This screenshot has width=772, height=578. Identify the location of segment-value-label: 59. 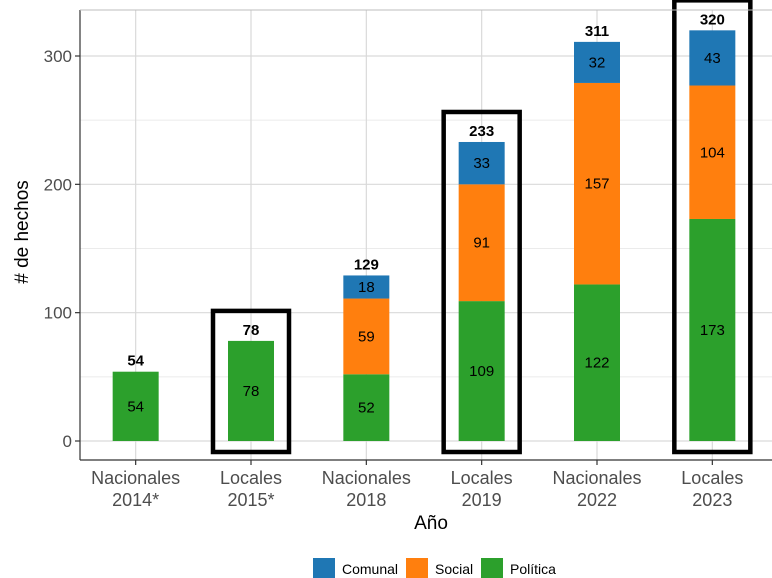
(366, 336).